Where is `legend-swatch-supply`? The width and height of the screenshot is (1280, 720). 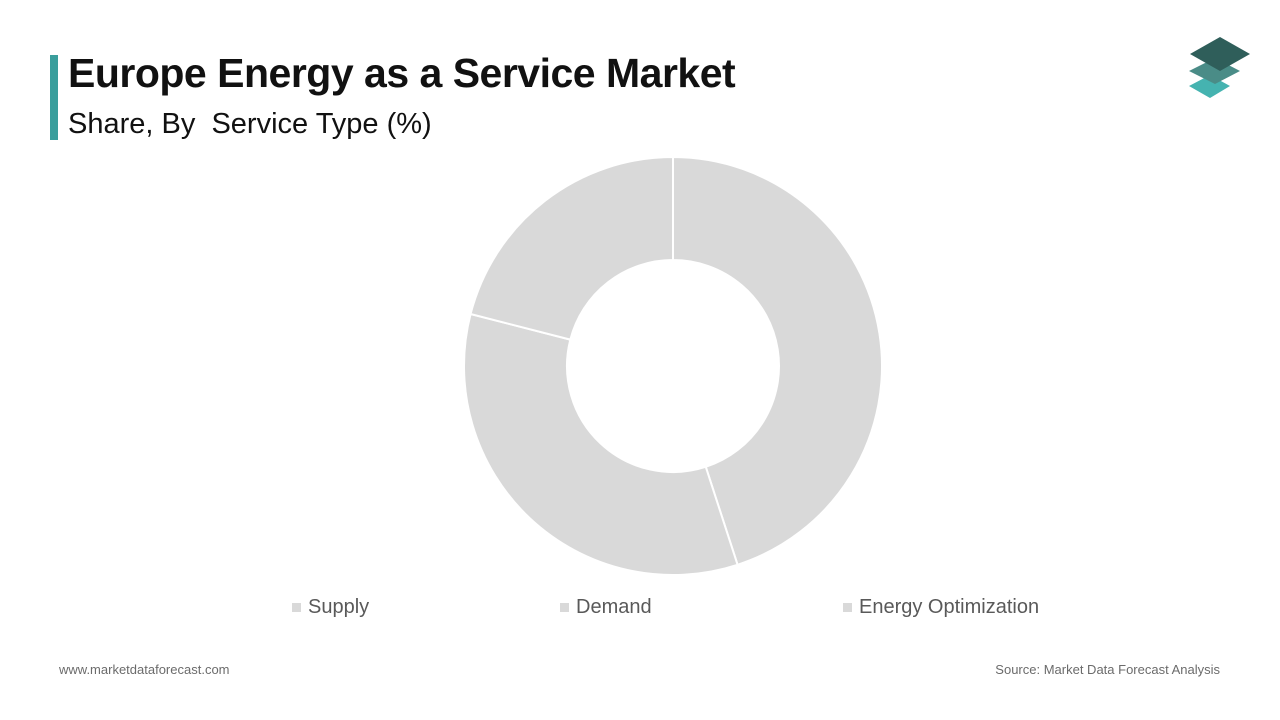
legend-swatch-supply is located at coordinates (296, 607).